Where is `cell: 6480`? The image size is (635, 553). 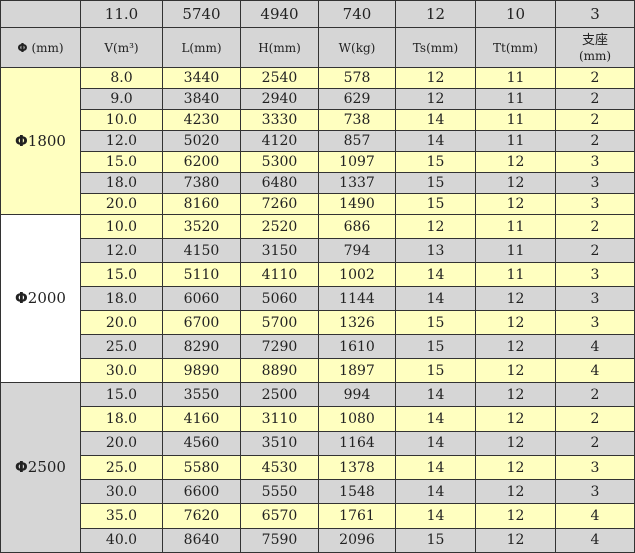
cell: 6480 is located at coordinates (279, 183).